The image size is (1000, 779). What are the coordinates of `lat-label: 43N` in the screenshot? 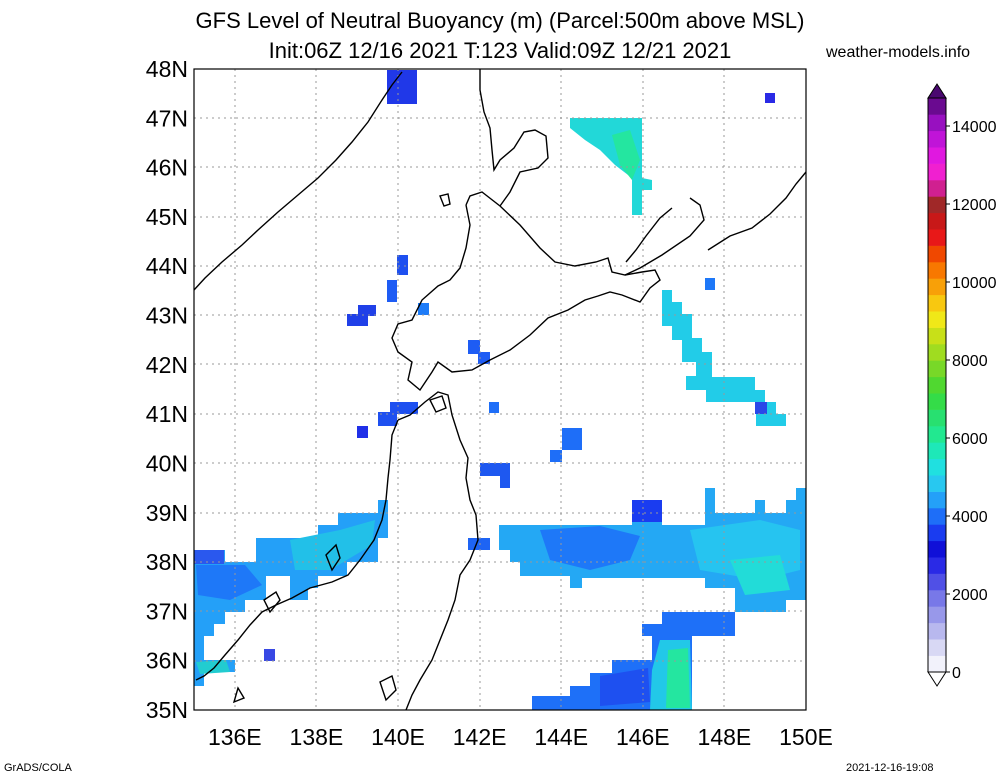 It's located at (167, 316).